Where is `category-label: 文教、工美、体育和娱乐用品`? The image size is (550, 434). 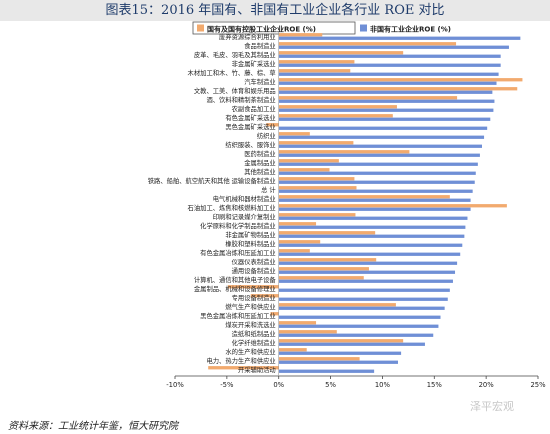
category-label: 文教、工美、体育和娱乐用品 is located at coordinates (235, 90).